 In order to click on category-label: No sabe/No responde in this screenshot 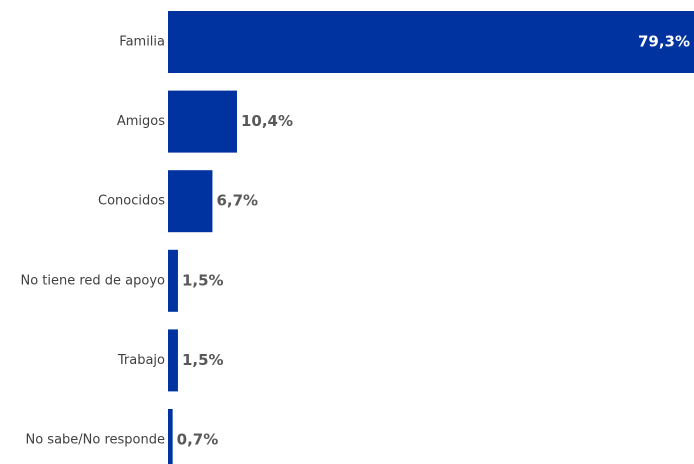, I will do `click(95, 440)`.